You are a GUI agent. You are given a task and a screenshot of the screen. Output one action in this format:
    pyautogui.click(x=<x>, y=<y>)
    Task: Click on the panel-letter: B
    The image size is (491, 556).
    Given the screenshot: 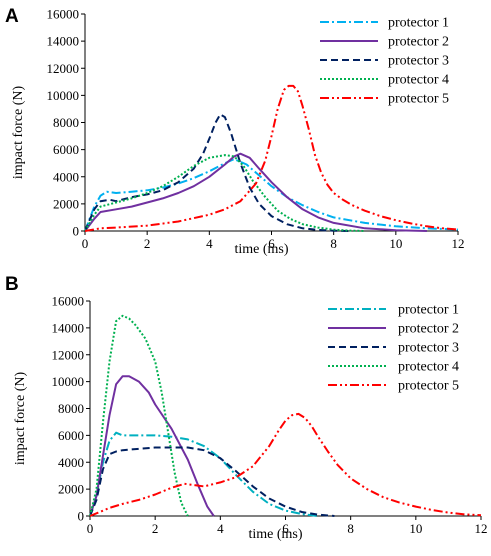 What is the action you would take?
    pyautogui.click(x=12, y=284)
    